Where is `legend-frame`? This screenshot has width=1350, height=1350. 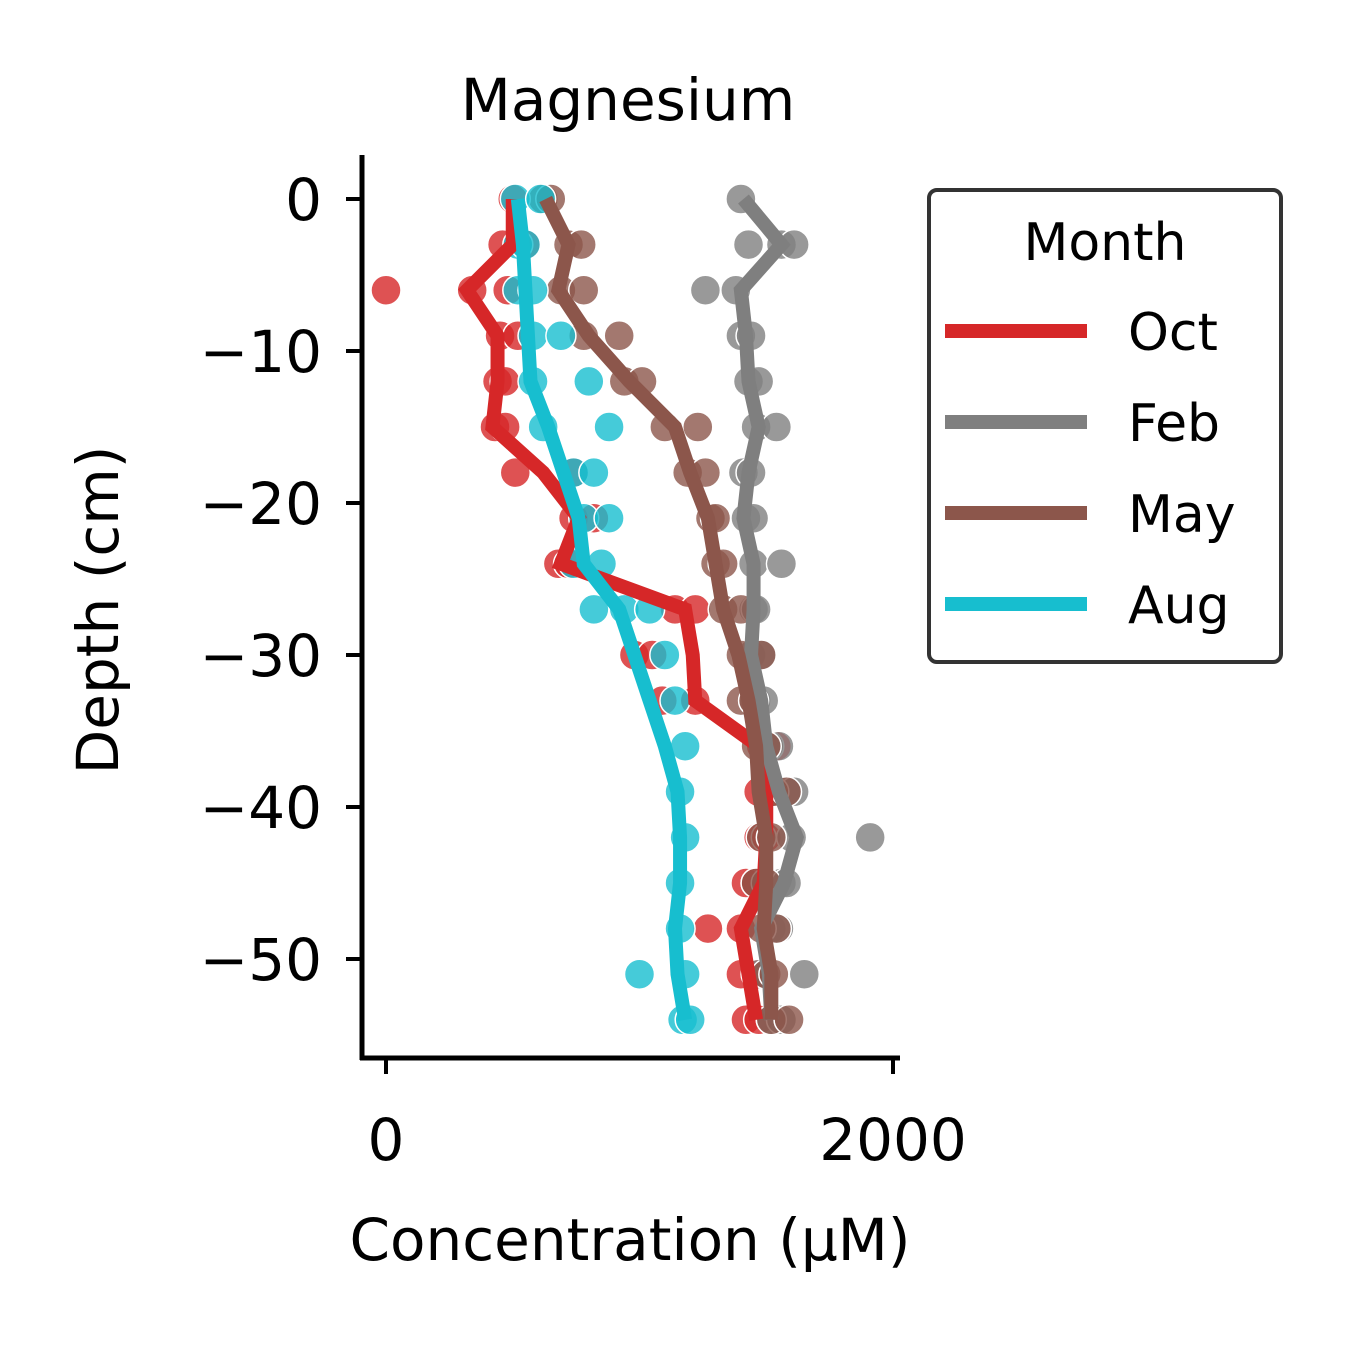
legend-frame is located at coordinates (1105, 426).